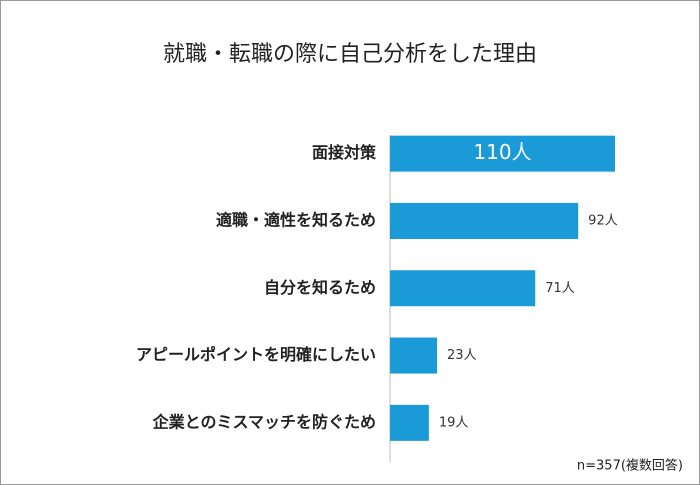 The image size is (700, 485). Describe the element at coordinates (462, 355) in the screenshot. I see `value-label: 23人` at that location.